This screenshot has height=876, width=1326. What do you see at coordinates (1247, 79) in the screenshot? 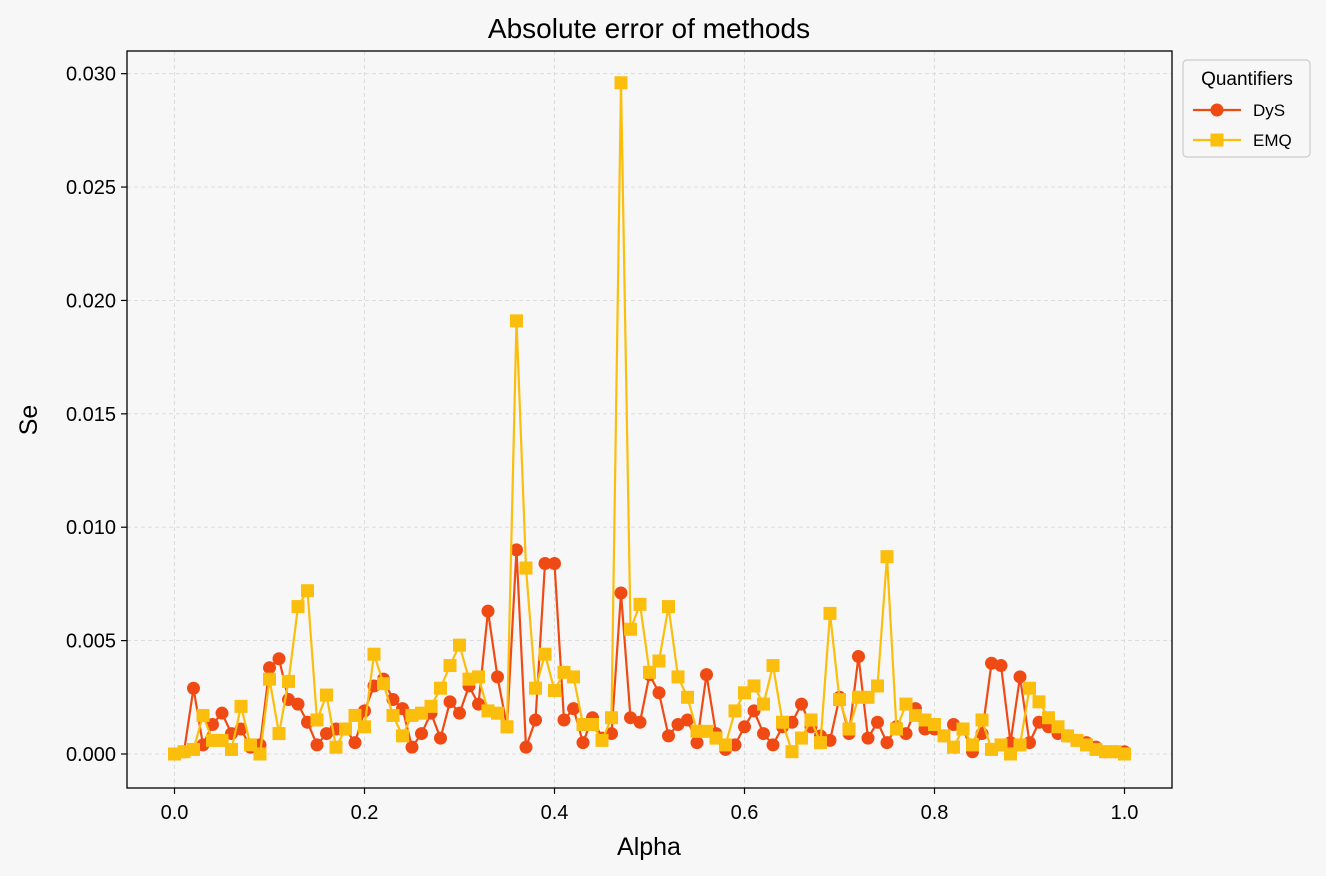
I see `legend-title: Quantifiers` at bounding box center [1247, 79].